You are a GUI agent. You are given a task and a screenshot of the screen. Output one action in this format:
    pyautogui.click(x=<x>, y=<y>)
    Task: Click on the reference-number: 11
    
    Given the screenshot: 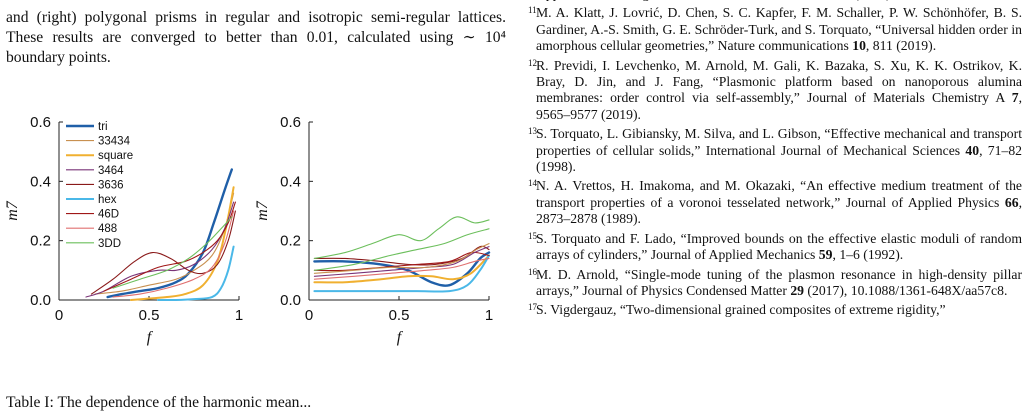 What is the action you would take?
    pyautogui.click(x=532, y=10)
    